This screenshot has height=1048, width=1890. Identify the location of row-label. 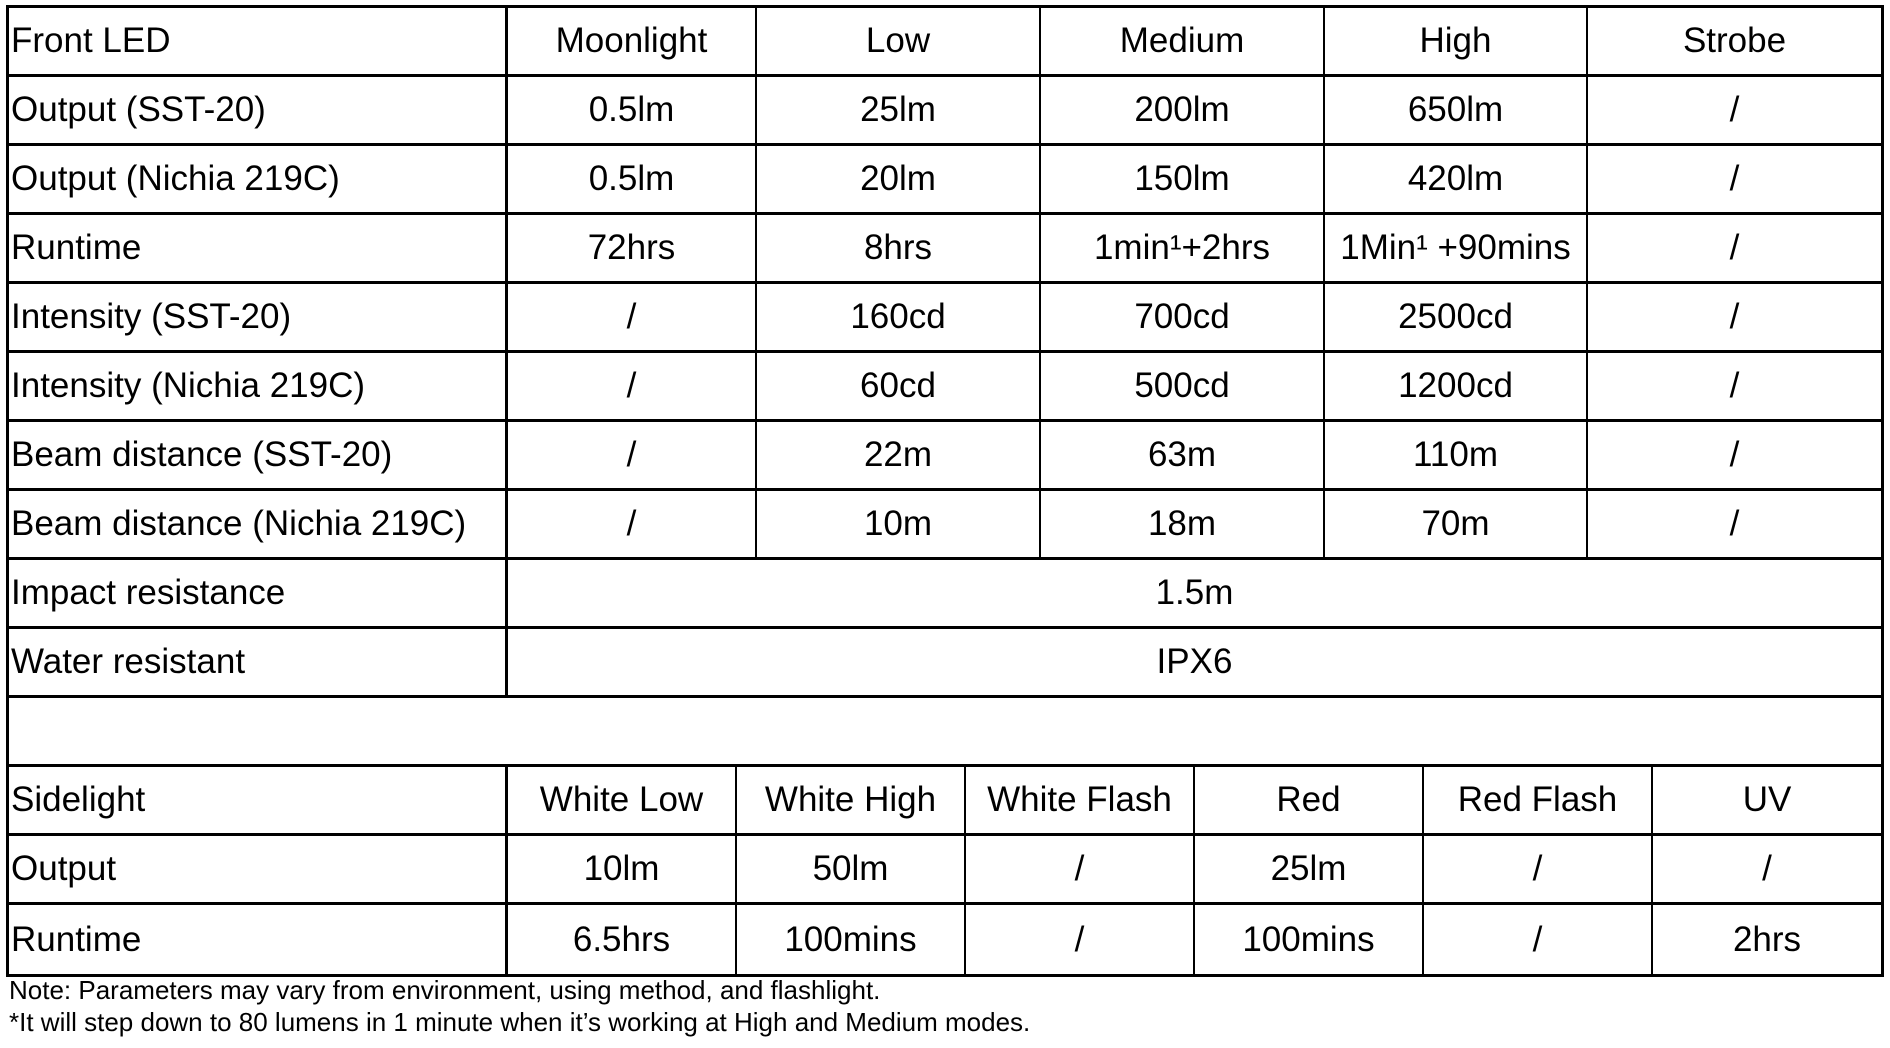
(945, 731).